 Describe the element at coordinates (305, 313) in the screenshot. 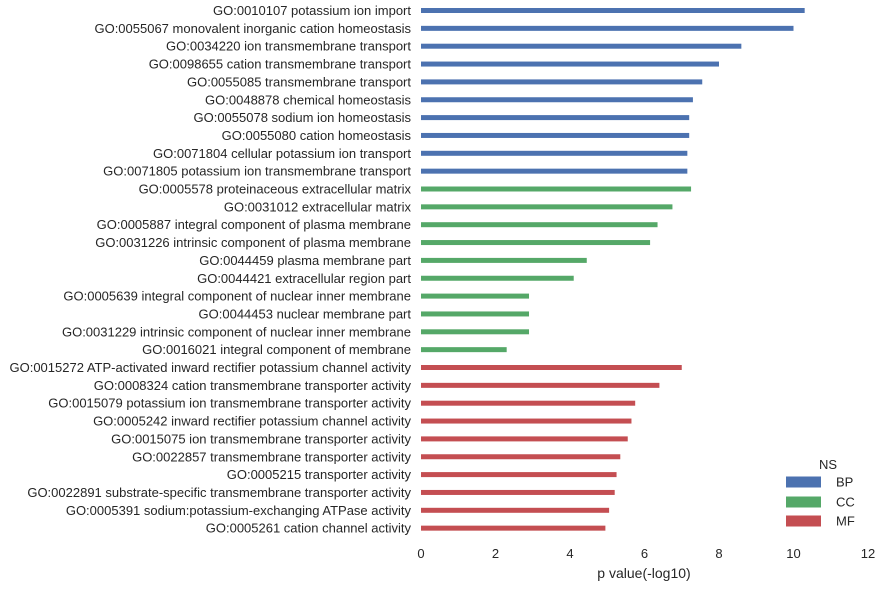

I see `category-label: GO:0044453 nuclear membrane part` at that location.